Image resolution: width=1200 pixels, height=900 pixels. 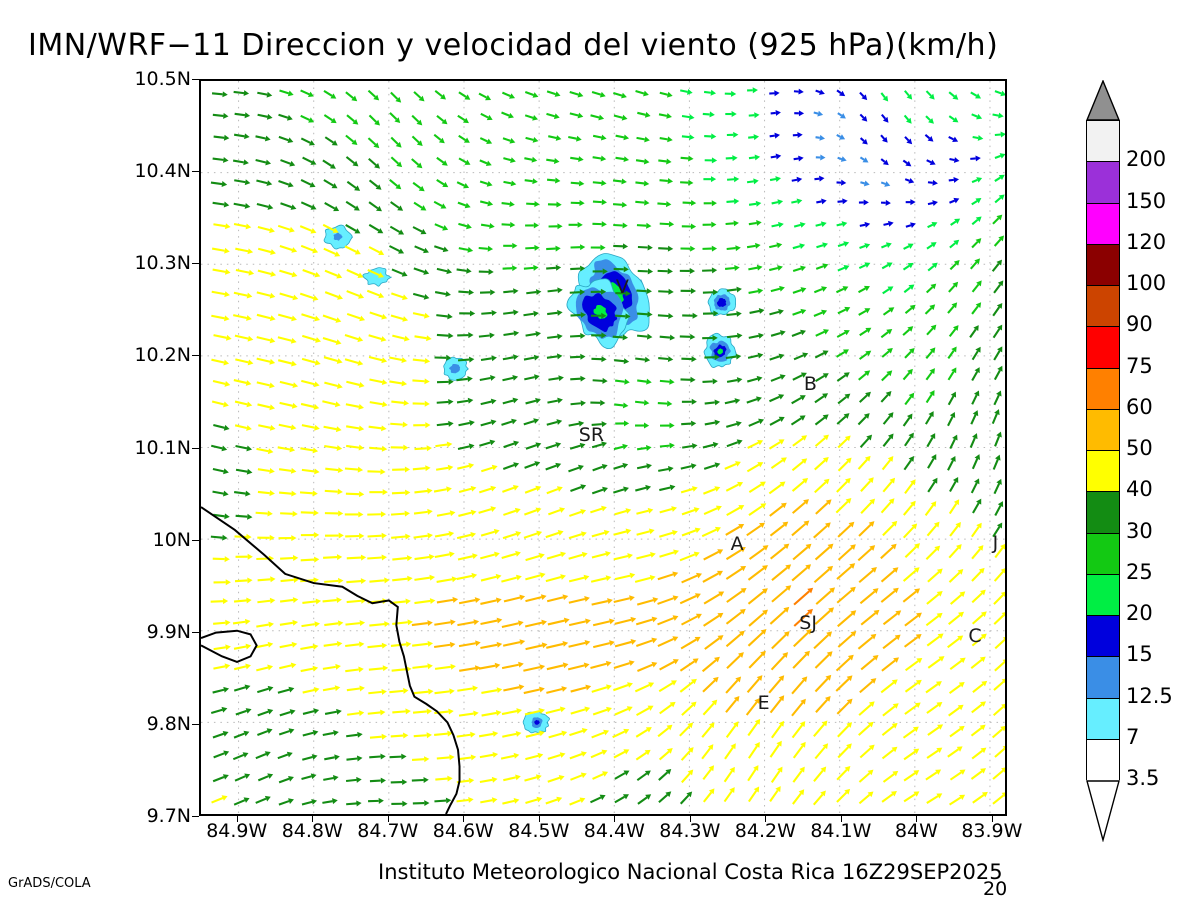 What do you see at coordinates (995, 889) in the screenshot?
I see `page-number: 20` at bounding box center [995, 889].